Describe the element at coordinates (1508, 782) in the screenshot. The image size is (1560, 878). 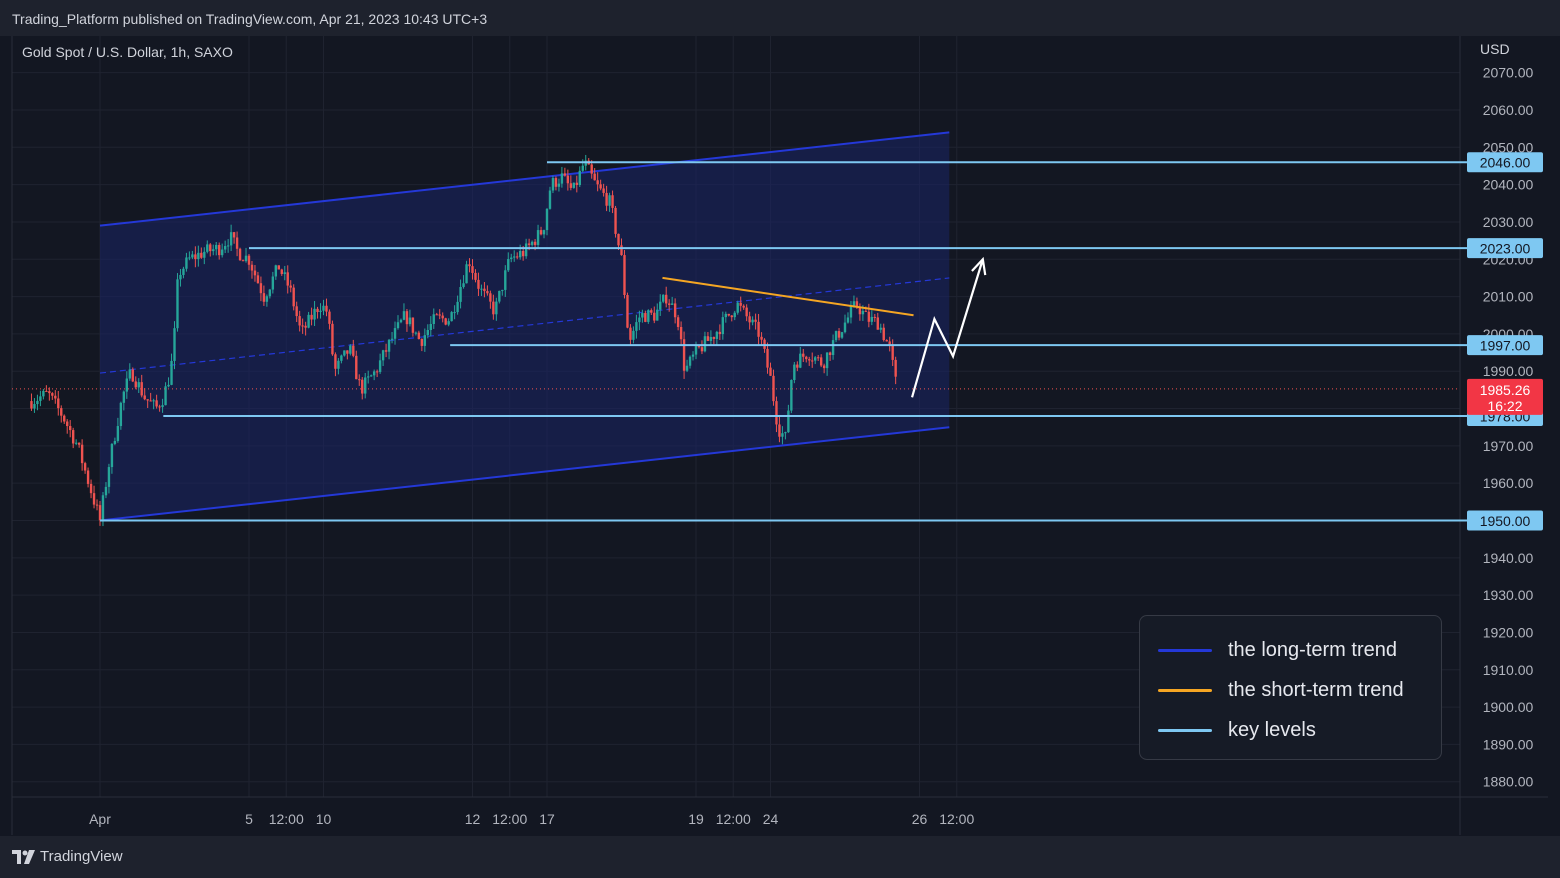
I see `price-tick-label: 1880.00` at that location.